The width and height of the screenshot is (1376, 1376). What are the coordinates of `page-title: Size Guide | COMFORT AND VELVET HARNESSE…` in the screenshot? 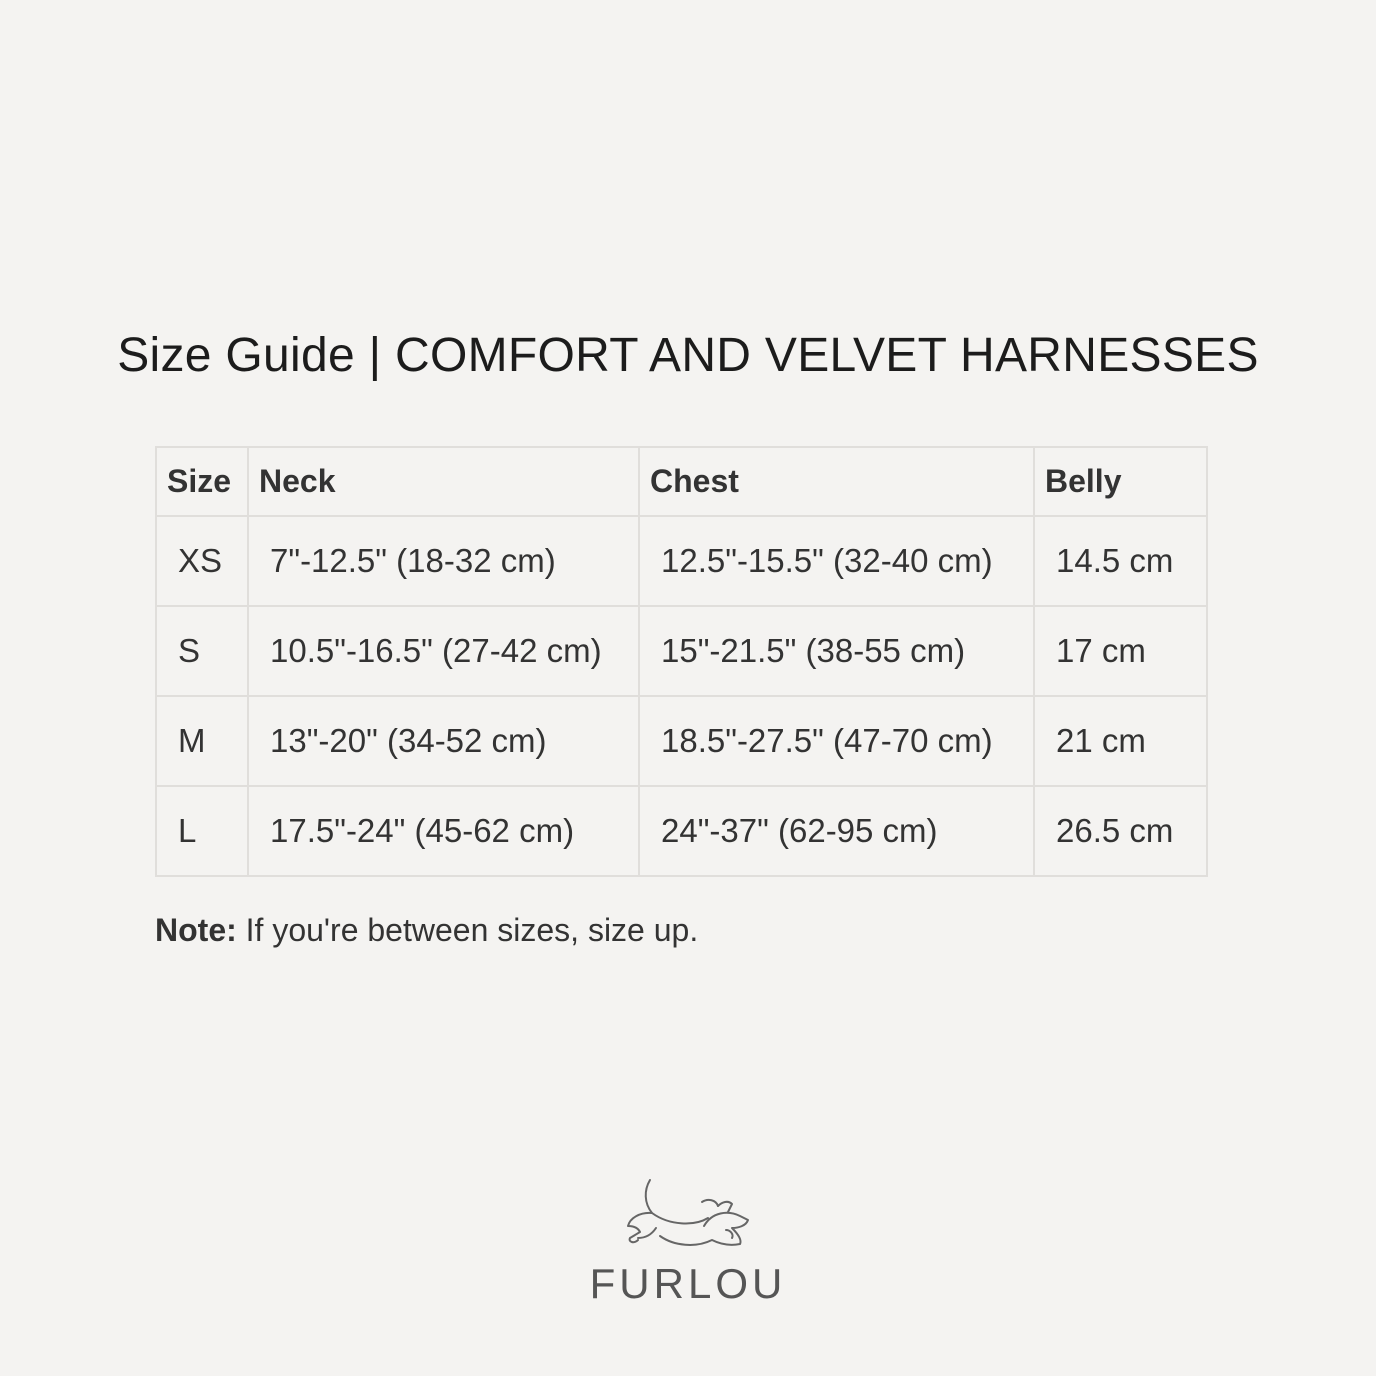 It's located at (688, 355).